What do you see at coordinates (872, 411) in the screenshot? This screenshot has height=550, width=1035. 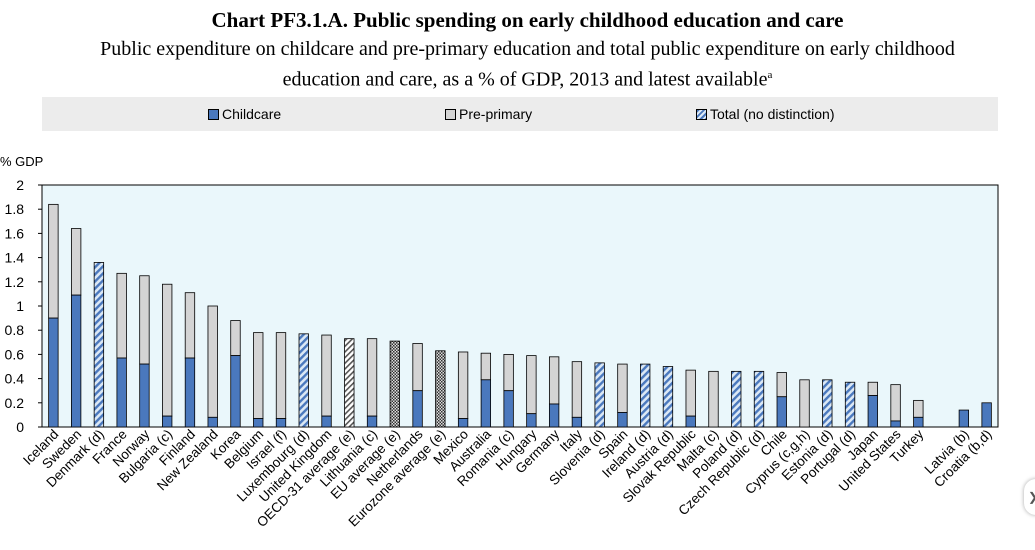 I see `bar-childcare-japan` at bounding box center [872, 411].